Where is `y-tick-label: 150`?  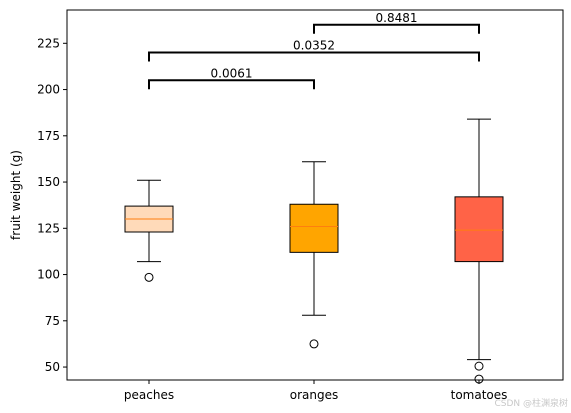 y-tick-label: 150 is located at coordinates (48, 182).